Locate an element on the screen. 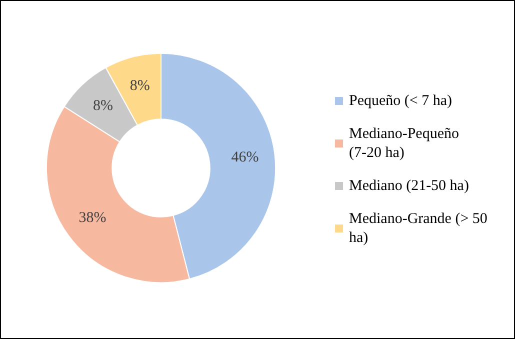 This screenshot has width=515, height=339. legend-label: Mediano (21-50 ha) is located at coordinates (409, 186).